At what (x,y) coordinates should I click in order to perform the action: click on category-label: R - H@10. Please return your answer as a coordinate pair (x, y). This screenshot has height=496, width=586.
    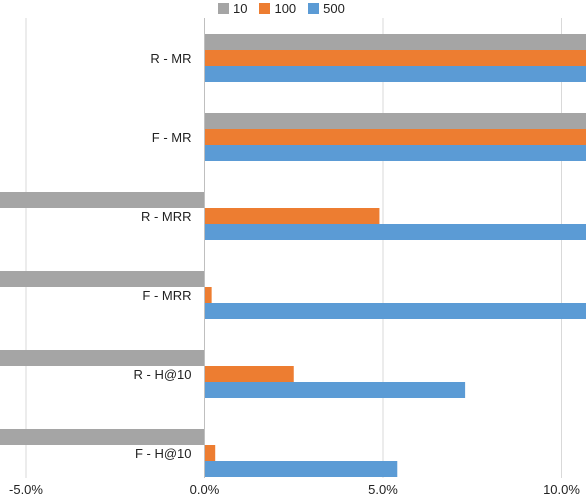
    Looking at the image, I should click on (163, 374).